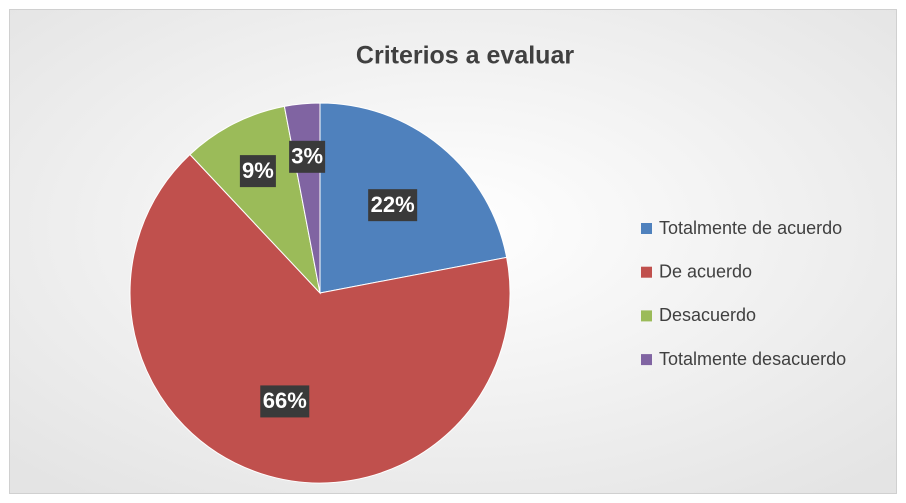 The width and height of the screenshot is (906, 503). I want to click on data-label: 3%, so click(307, 156).